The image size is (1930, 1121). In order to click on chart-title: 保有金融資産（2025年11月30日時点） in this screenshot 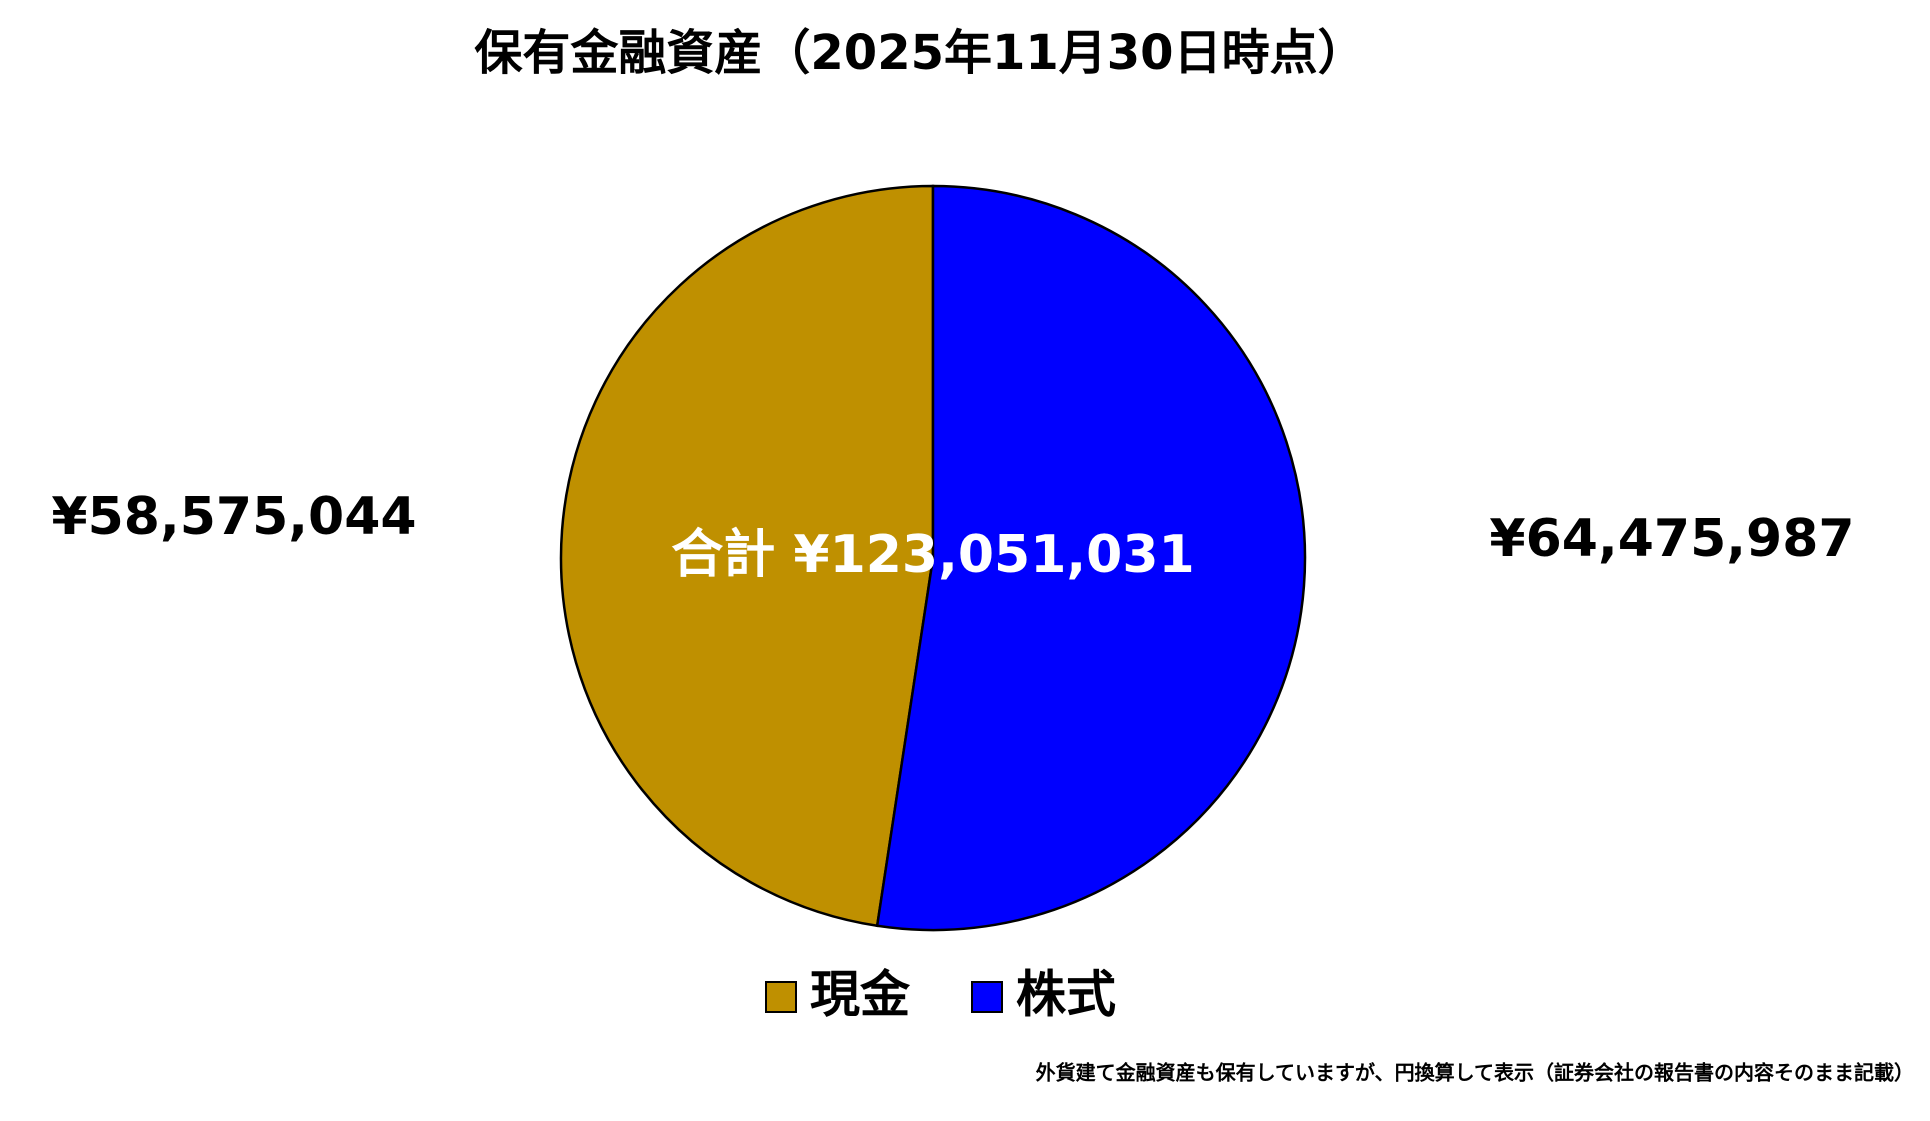, I will do `click(919, 53)`.